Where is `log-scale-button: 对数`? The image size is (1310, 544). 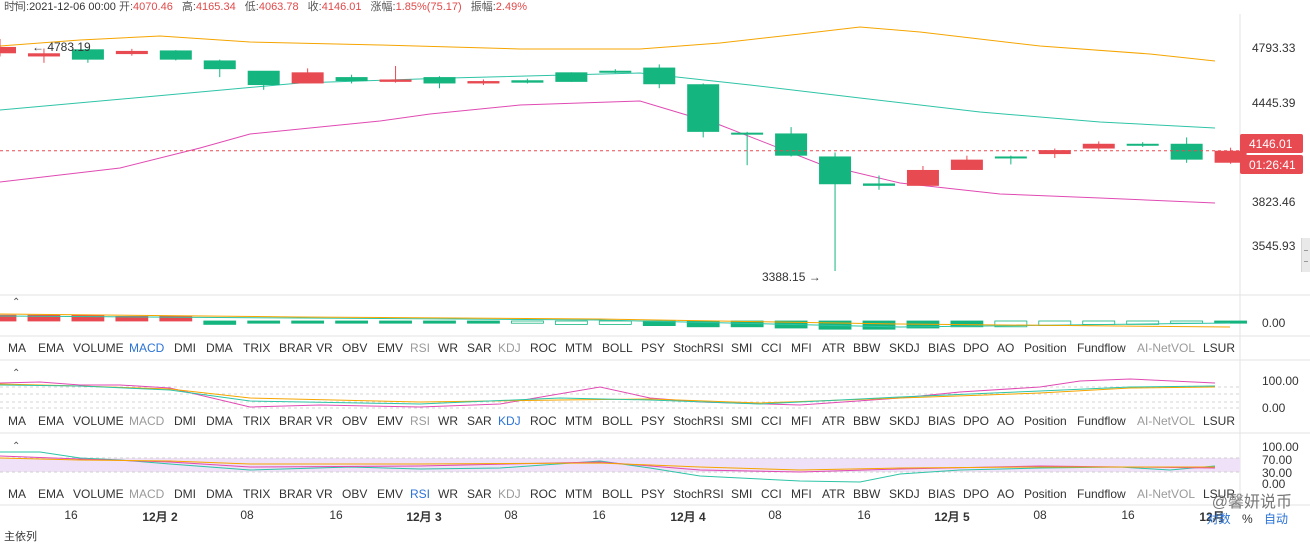
log-scale-button: 对数 is located at coordinates (1218, 519).